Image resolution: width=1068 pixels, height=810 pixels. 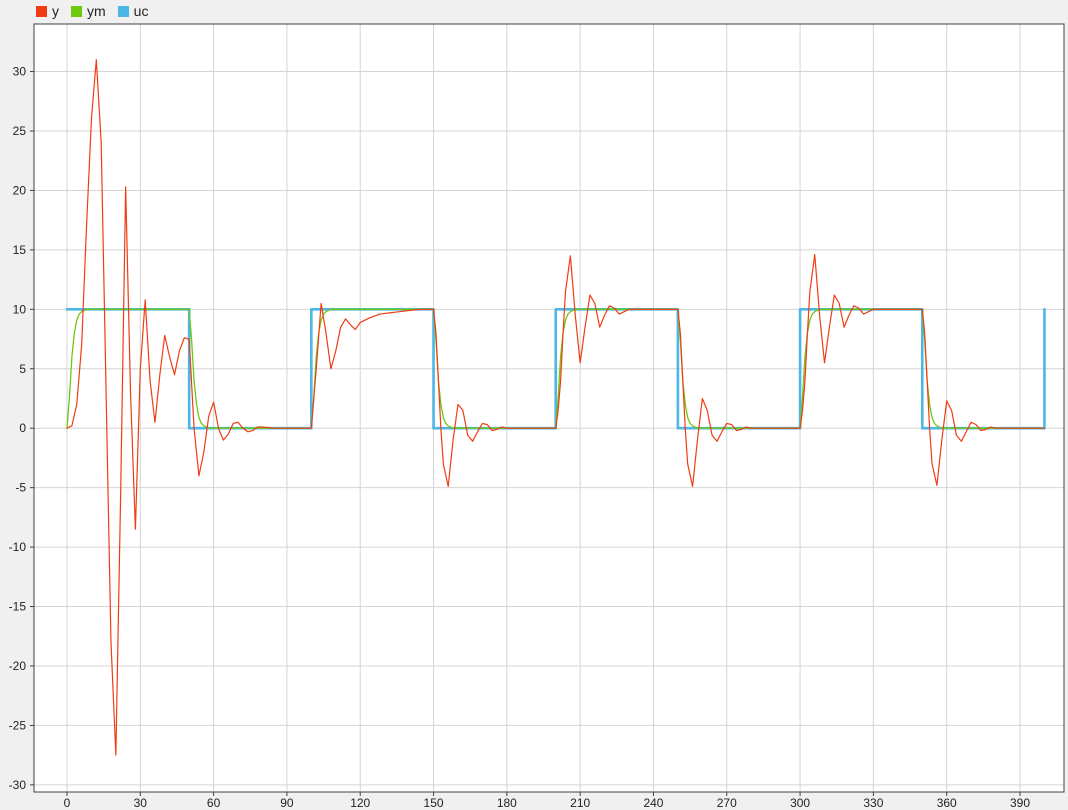 What do you see at coordinates (76, 11) in the screenshot?
I see `legend-swatch-ym` at bounding box center [76, 11].